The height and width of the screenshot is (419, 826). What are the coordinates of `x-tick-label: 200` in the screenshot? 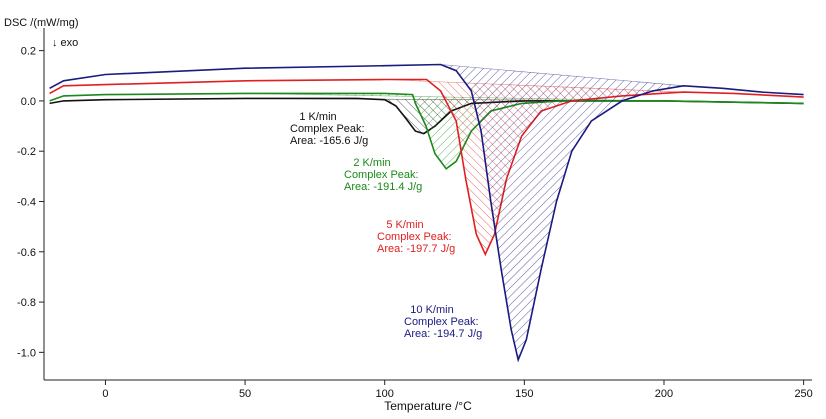 It's located at (664, 394).